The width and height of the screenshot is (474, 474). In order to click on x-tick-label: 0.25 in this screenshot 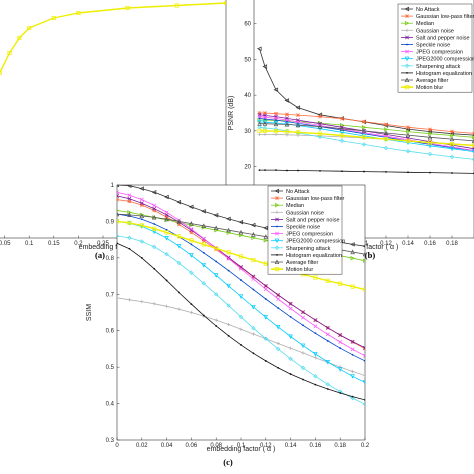, I will do `click(103, 244)`.